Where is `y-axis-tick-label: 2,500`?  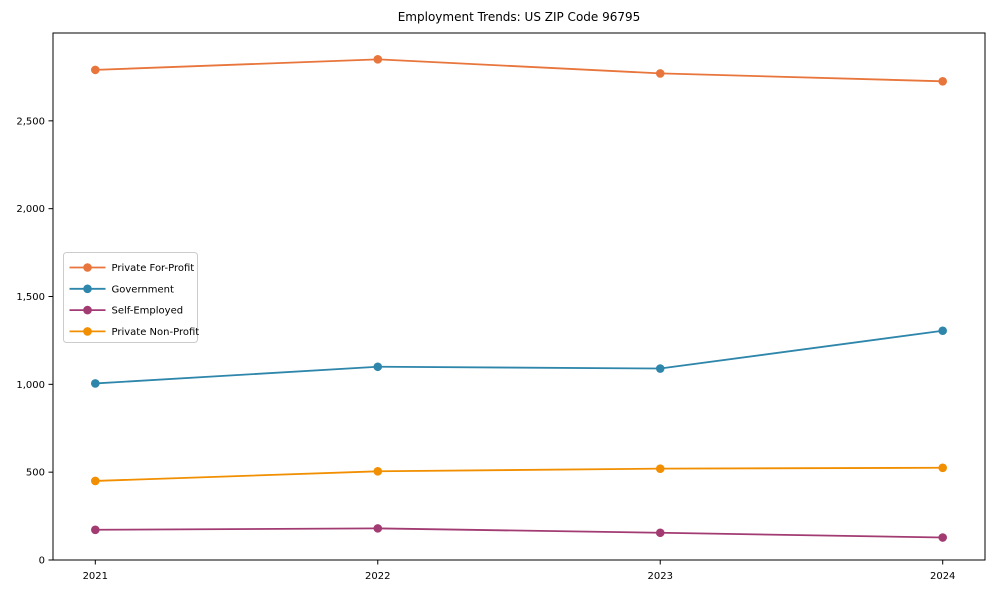 y-axis-tick-label: 2,500 is located at coordinates (30, 121).